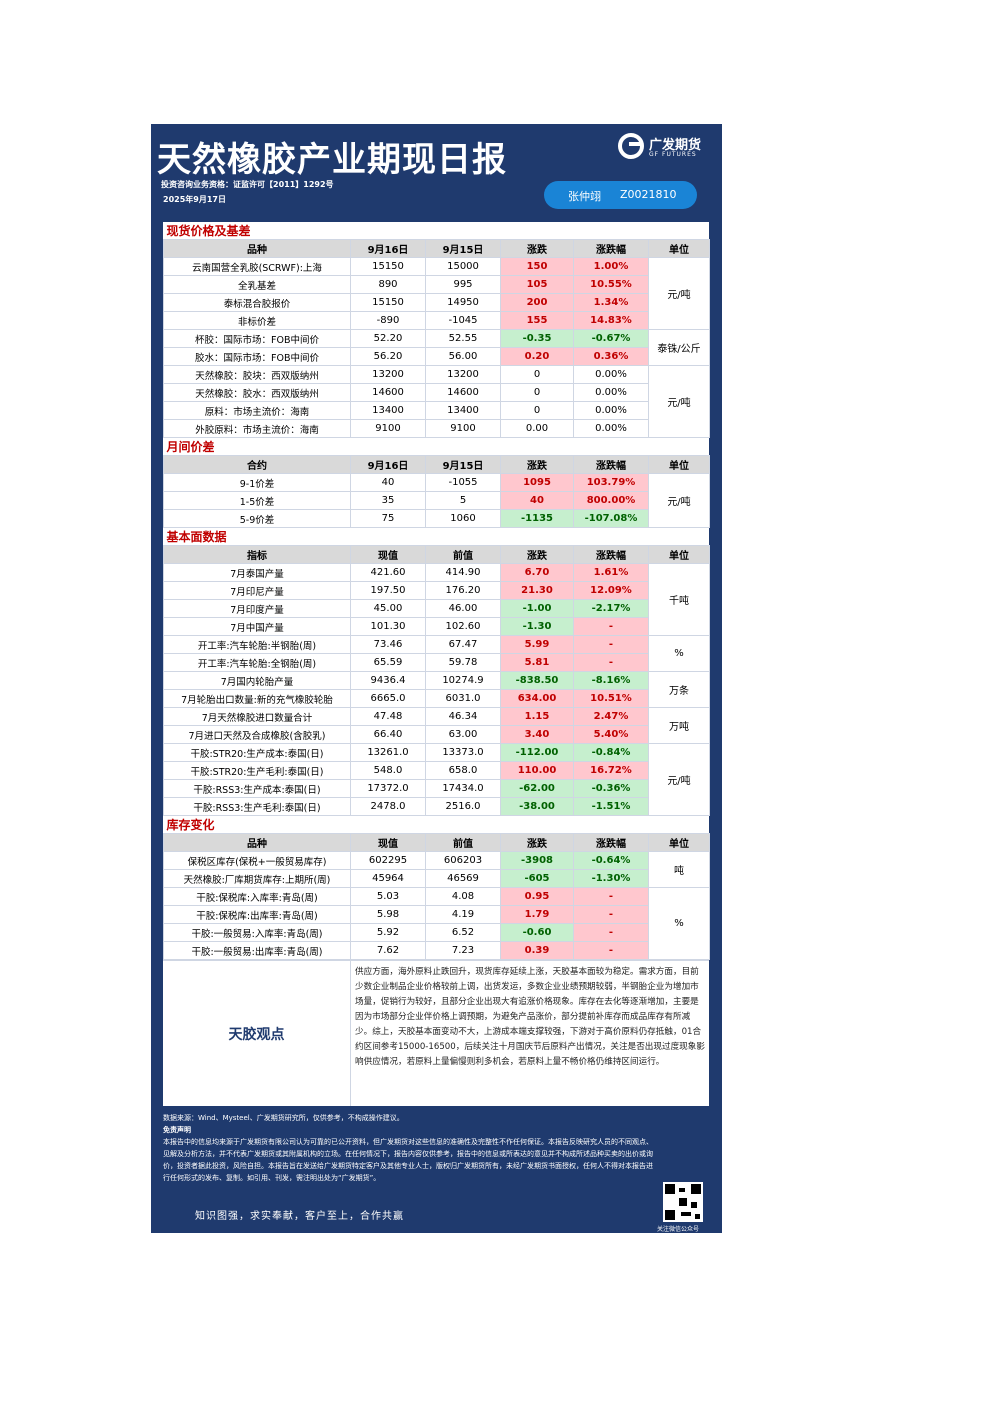  Describe the element at coordinates (611, 878) in the screenshot. I see `cell: -1.30%` at that location.